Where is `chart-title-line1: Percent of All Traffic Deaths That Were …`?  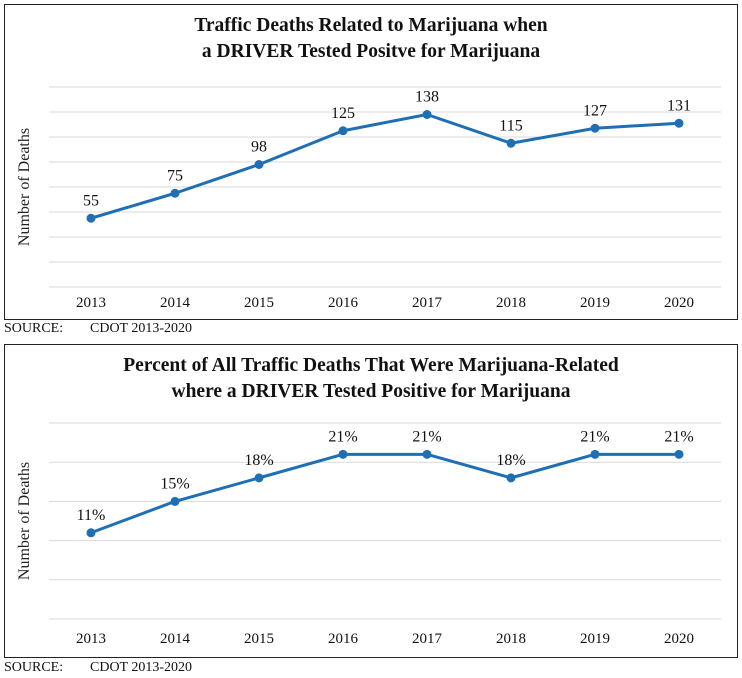
chart-title-line1: Percent of All Traffic Deaths That Were … is located at coordinates (371, 365).